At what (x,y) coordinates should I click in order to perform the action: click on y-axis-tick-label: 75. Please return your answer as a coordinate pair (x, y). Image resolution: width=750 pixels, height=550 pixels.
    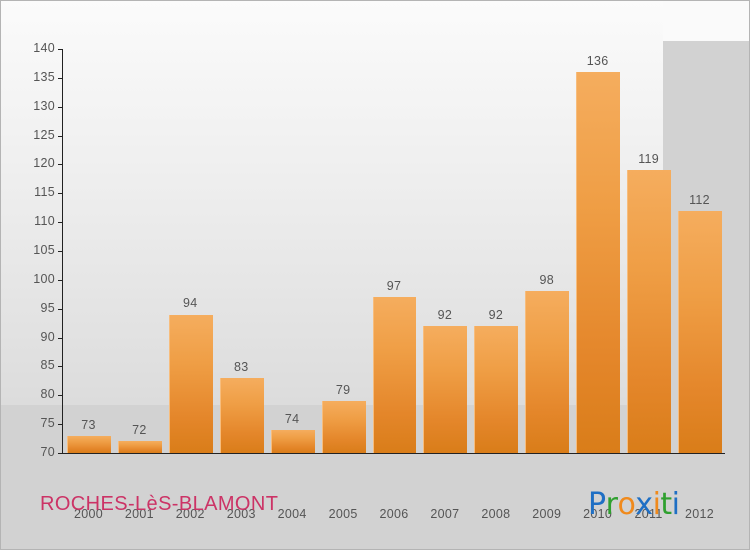
    Looking at the image, I should click on (47, 423).